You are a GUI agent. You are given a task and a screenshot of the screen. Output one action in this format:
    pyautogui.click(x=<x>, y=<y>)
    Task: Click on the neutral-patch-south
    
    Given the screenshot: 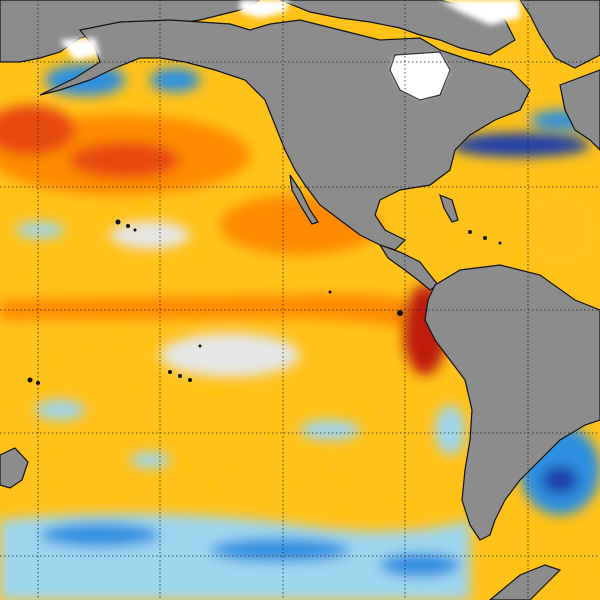 What is the action you would take?
    pyautogui.click(x=230, y=355)
    